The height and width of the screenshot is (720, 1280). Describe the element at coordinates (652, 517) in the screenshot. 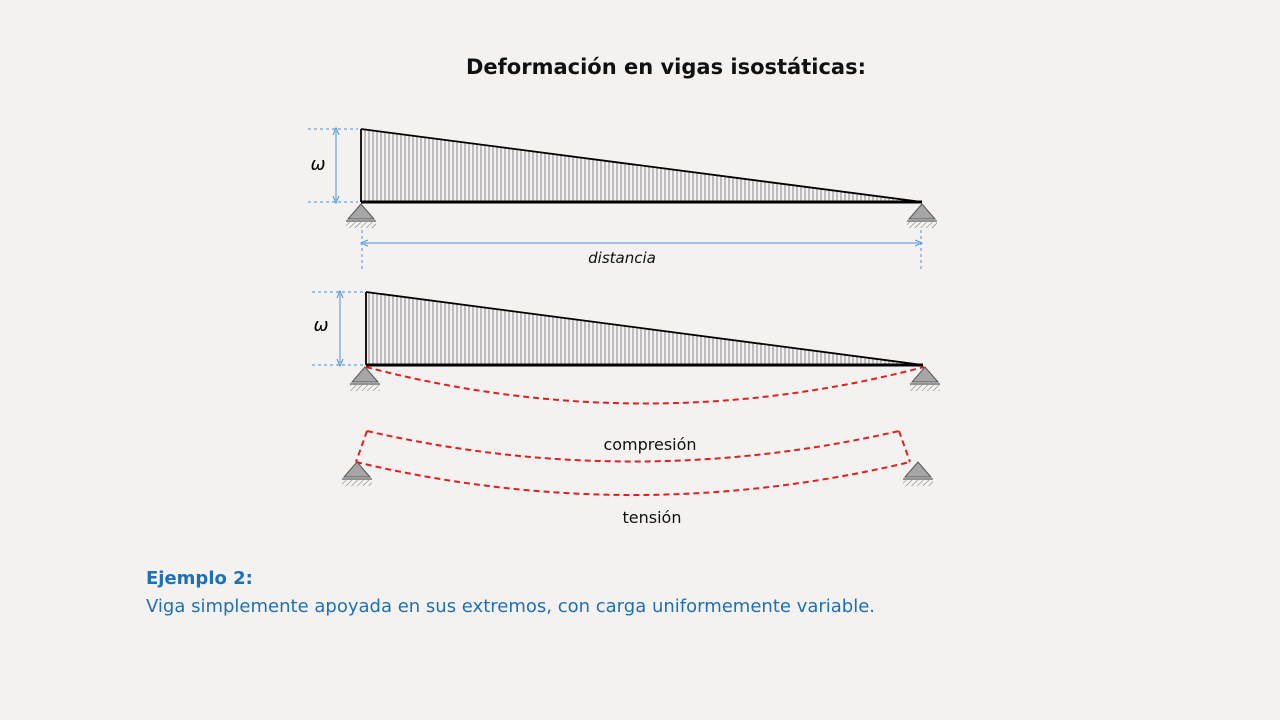

I see `tension-label: tensión` at that location.